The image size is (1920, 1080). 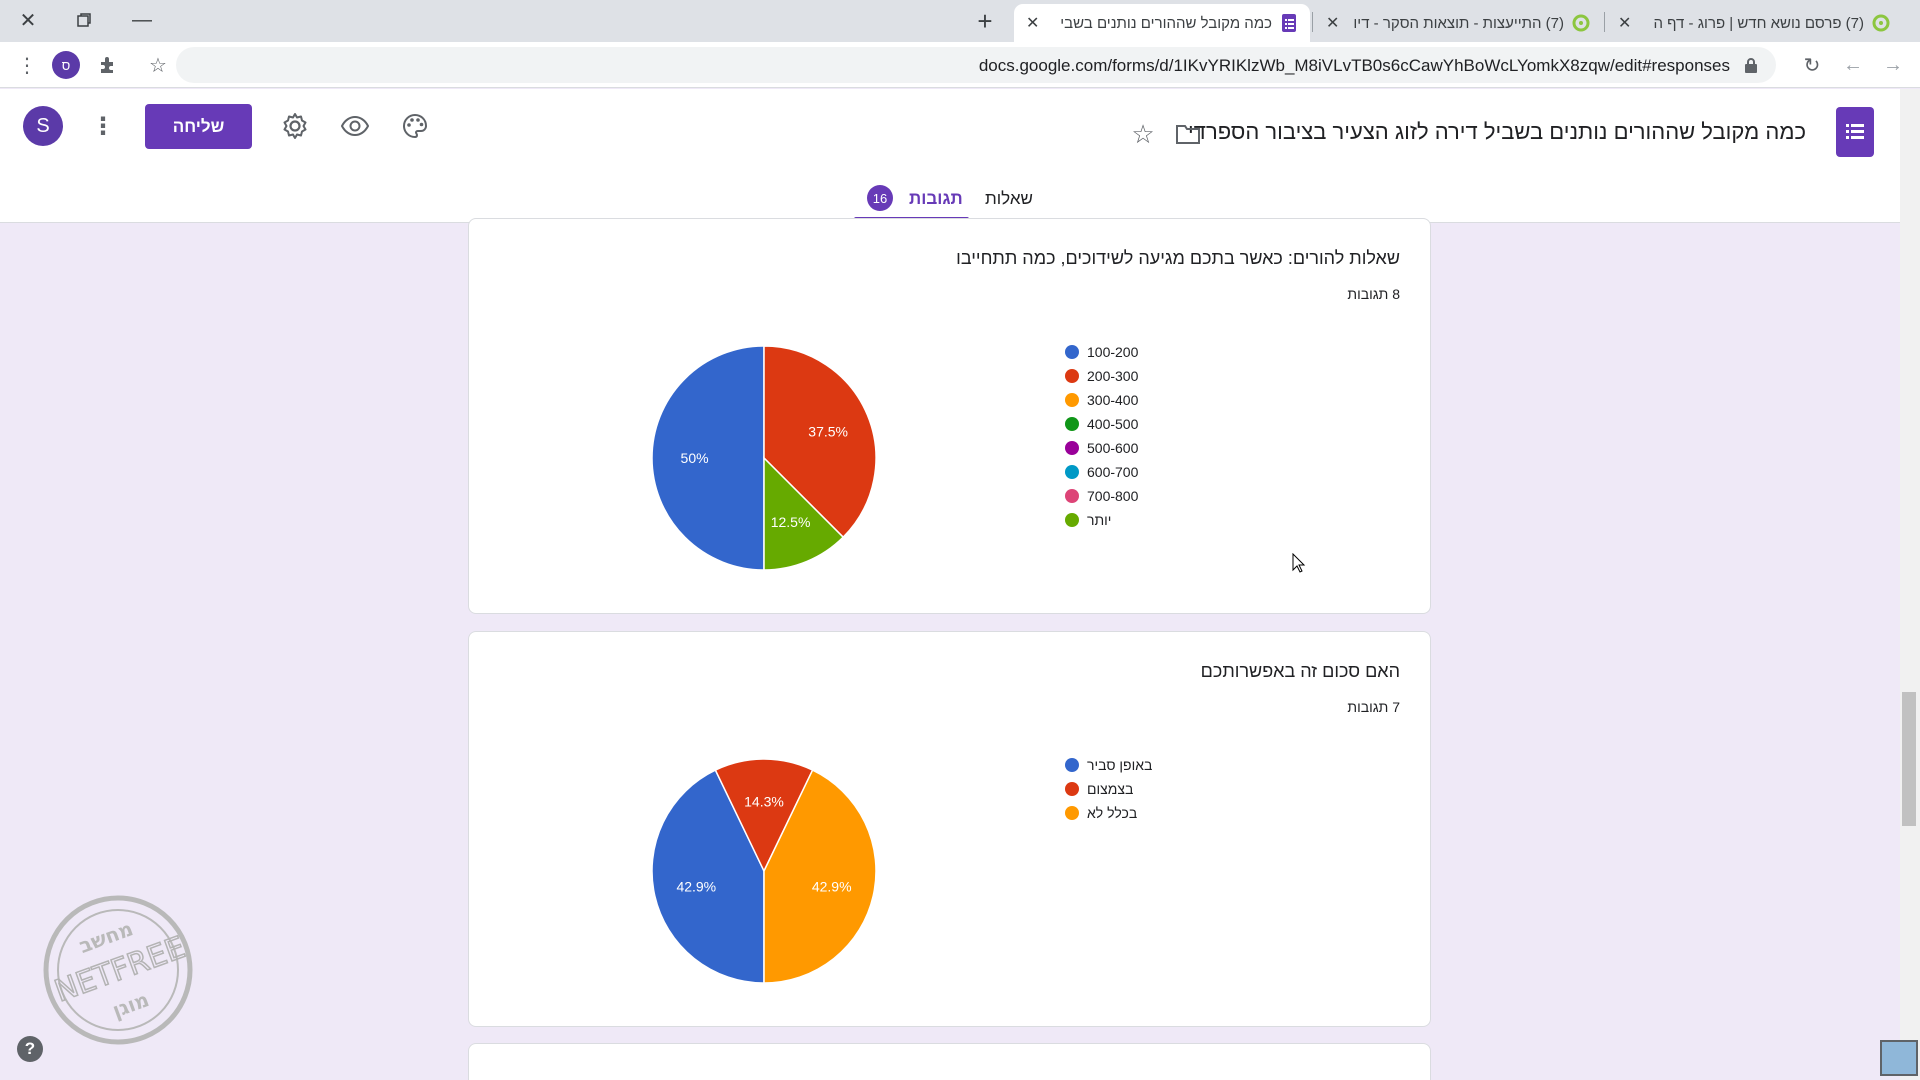 What do you see at coordinates (791, 522) in the screenshot?
I see `slice-label: 12.5%` at bounding box center [791, 522].